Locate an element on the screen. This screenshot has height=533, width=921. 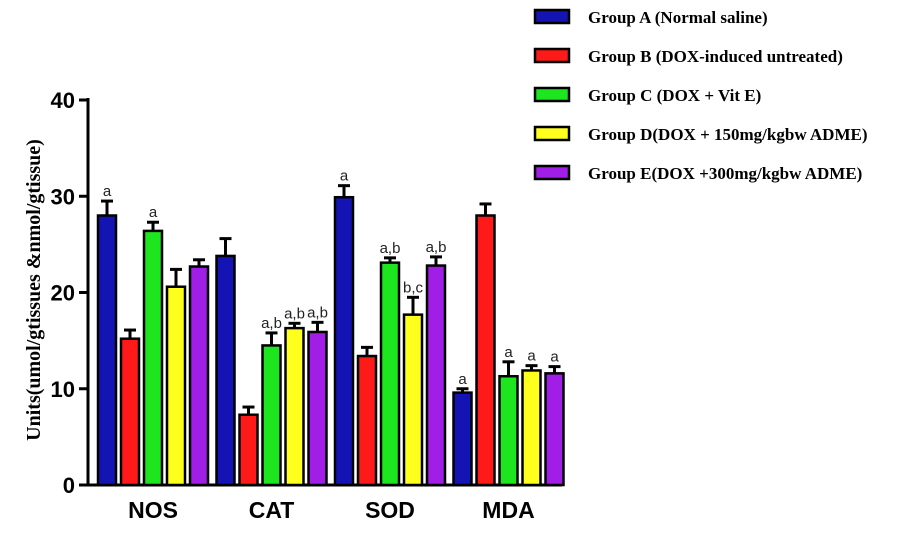
y-tick-label: 20 is located at coordinates (63, 293).